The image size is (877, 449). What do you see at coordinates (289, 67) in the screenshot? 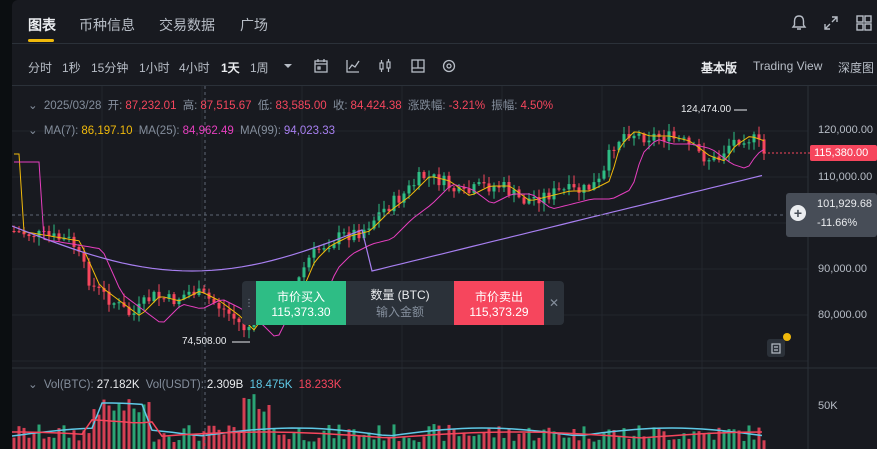
I see `timeframe-dropdown-icon` at bounding box center [289, 67].